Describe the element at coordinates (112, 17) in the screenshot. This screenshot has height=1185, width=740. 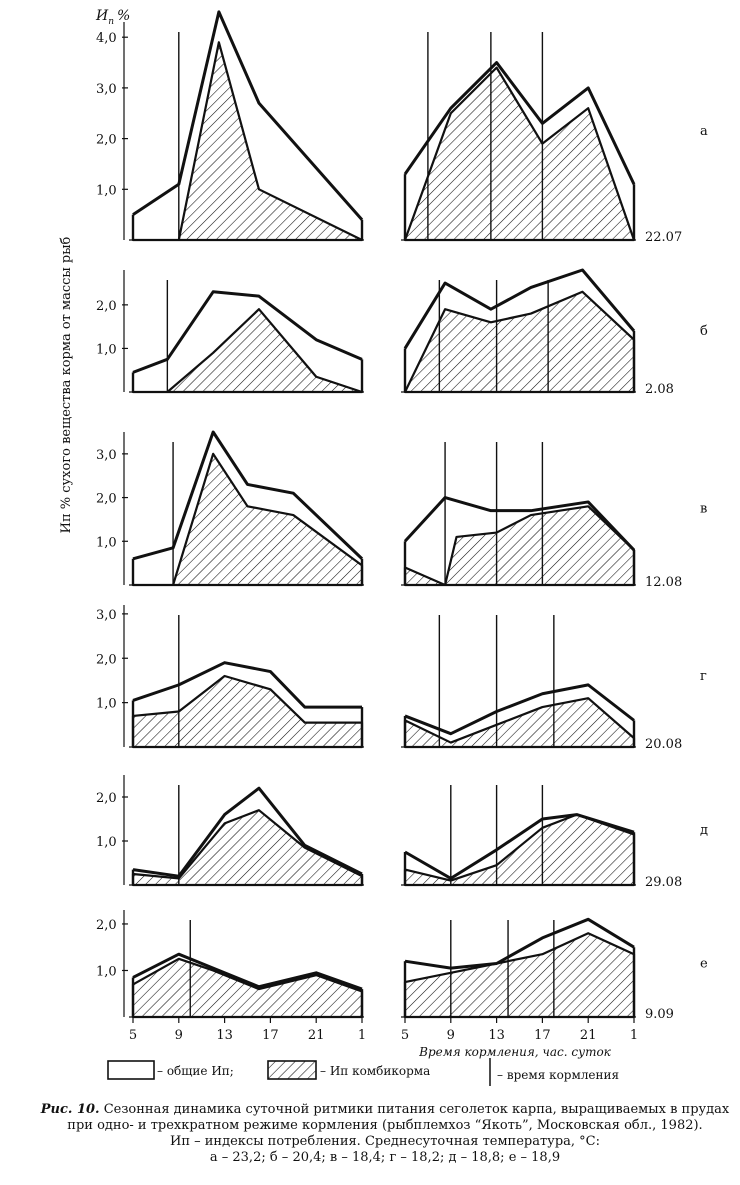
I see `y-unit-label: Ип%` at that location.